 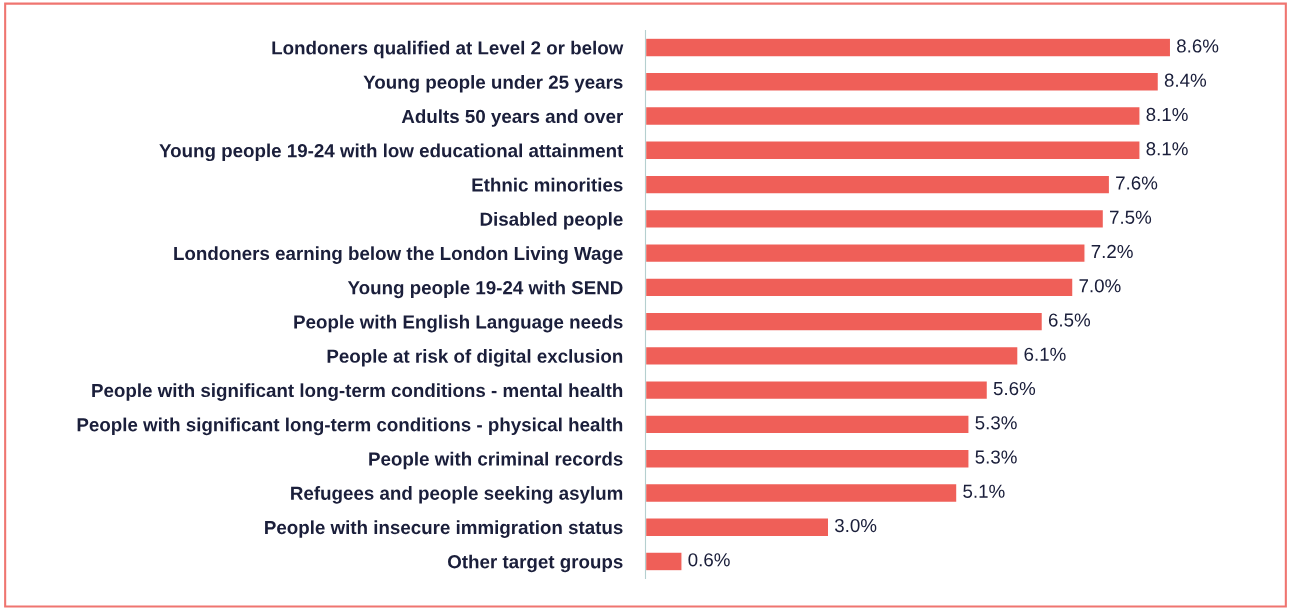 What do you see at coordinates (1014, 388) in the screenshot?
I see `data-label: 5.6%` at bounding box center [1014, 388].